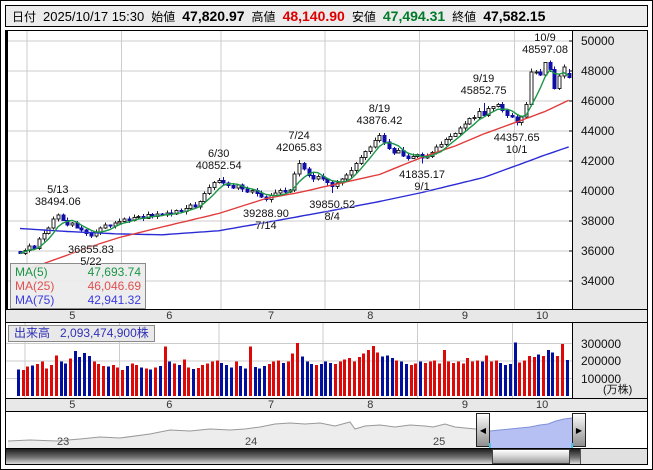 The height and width of the screenshot is (470, 653). Describe the element at coordinates (94, 16) in the screenshot. I see `date-value: 2025/10/17 15:30` at that location.